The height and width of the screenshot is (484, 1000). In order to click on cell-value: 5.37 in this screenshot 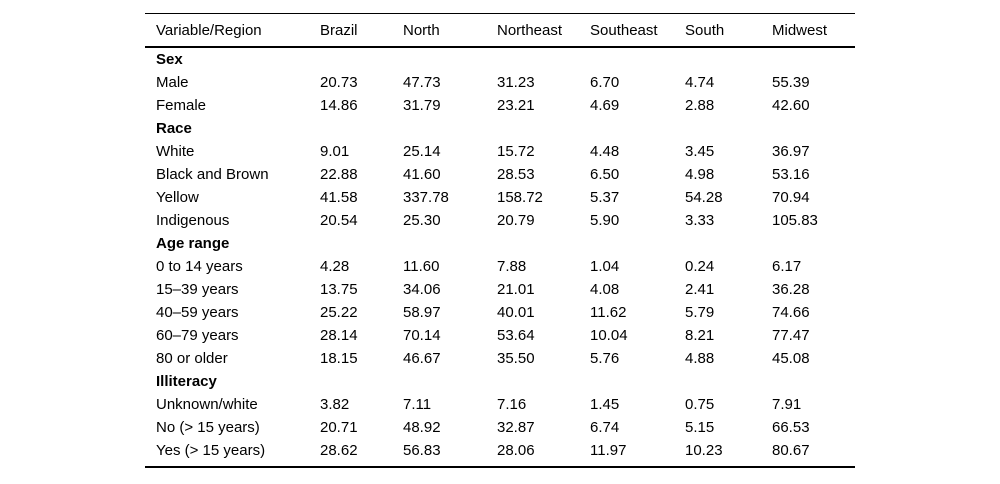, I will do `click(605, 197)`.